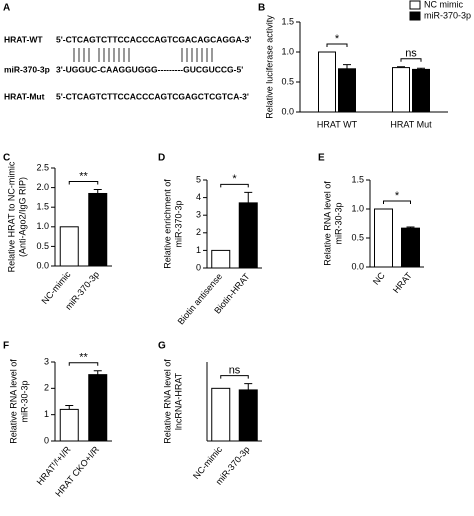  Describe the element at coordinates (178, 223) in the screenshot. I see `y-axis-label: miR-370-3p` at that location.